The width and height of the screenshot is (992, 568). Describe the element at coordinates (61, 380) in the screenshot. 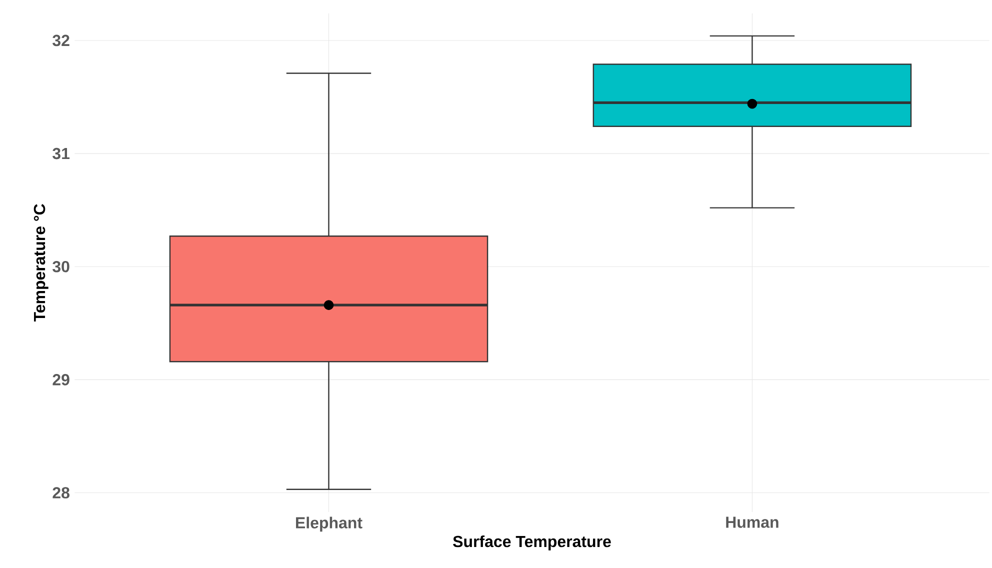

I see `y-tick-label: 29` at that location.